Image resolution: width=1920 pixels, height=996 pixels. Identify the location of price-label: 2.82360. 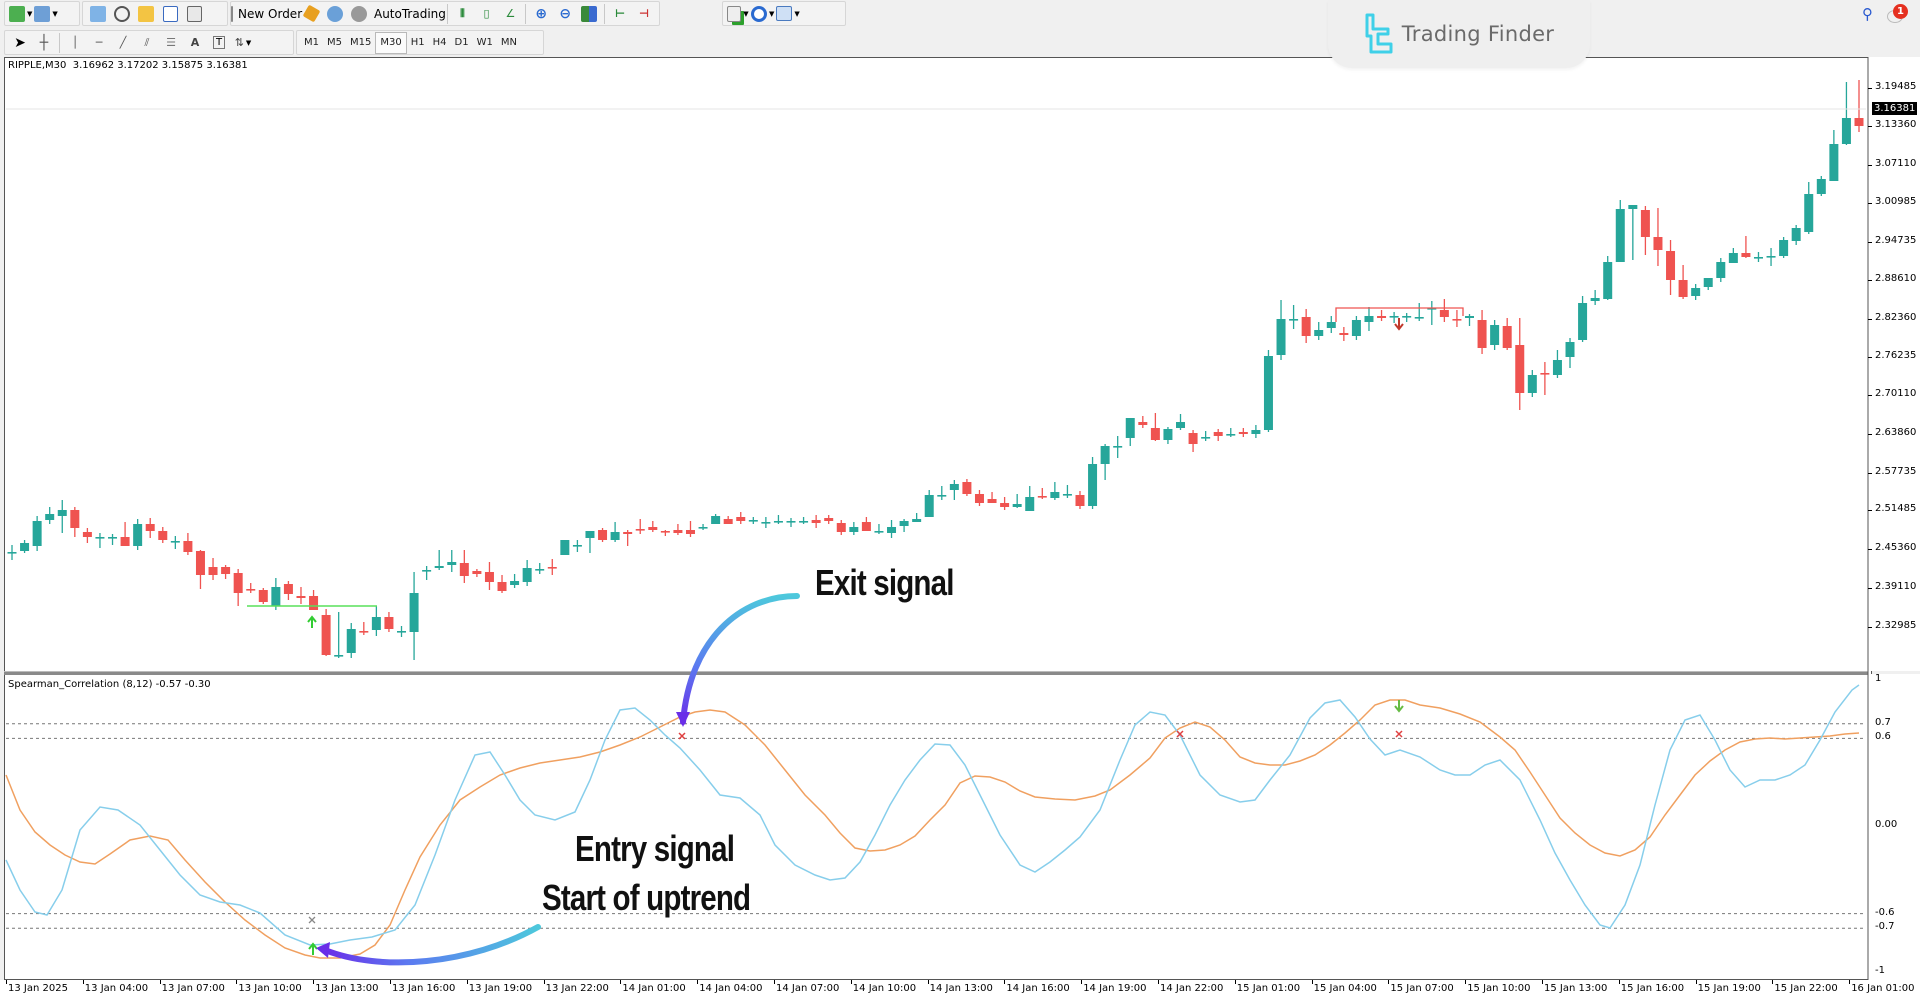
(1896, 317).